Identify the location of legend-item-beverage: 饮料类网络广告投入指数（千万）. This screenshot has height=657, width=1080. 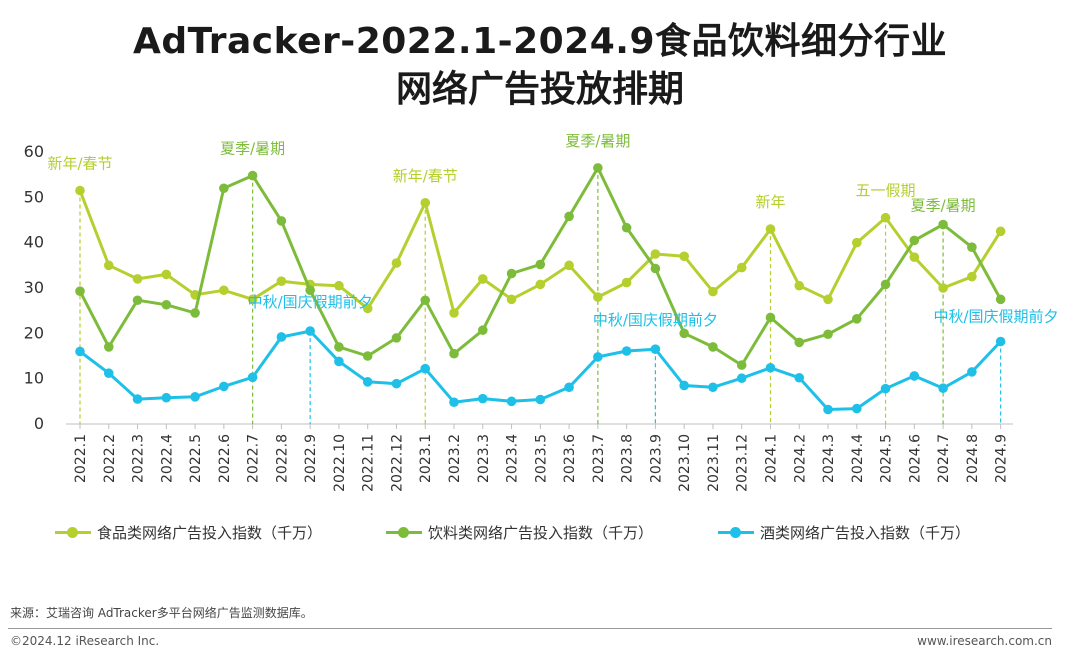
(519, 532).